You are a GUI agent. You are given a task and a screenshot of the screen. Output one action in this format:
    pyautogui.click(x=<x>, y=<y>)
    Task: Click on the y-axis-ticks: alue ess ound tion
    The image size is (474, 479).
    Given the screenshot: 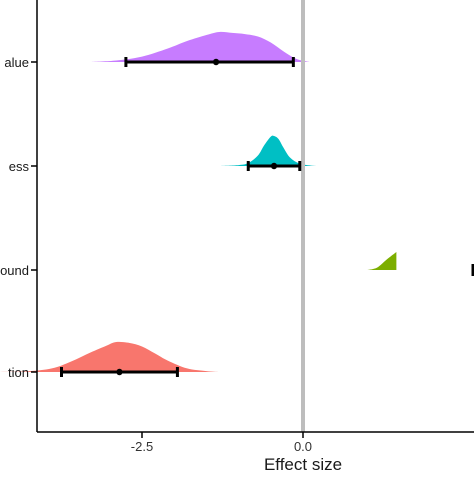 What is the action you would take?
    pyautogui.click(x=18, y=217)
    